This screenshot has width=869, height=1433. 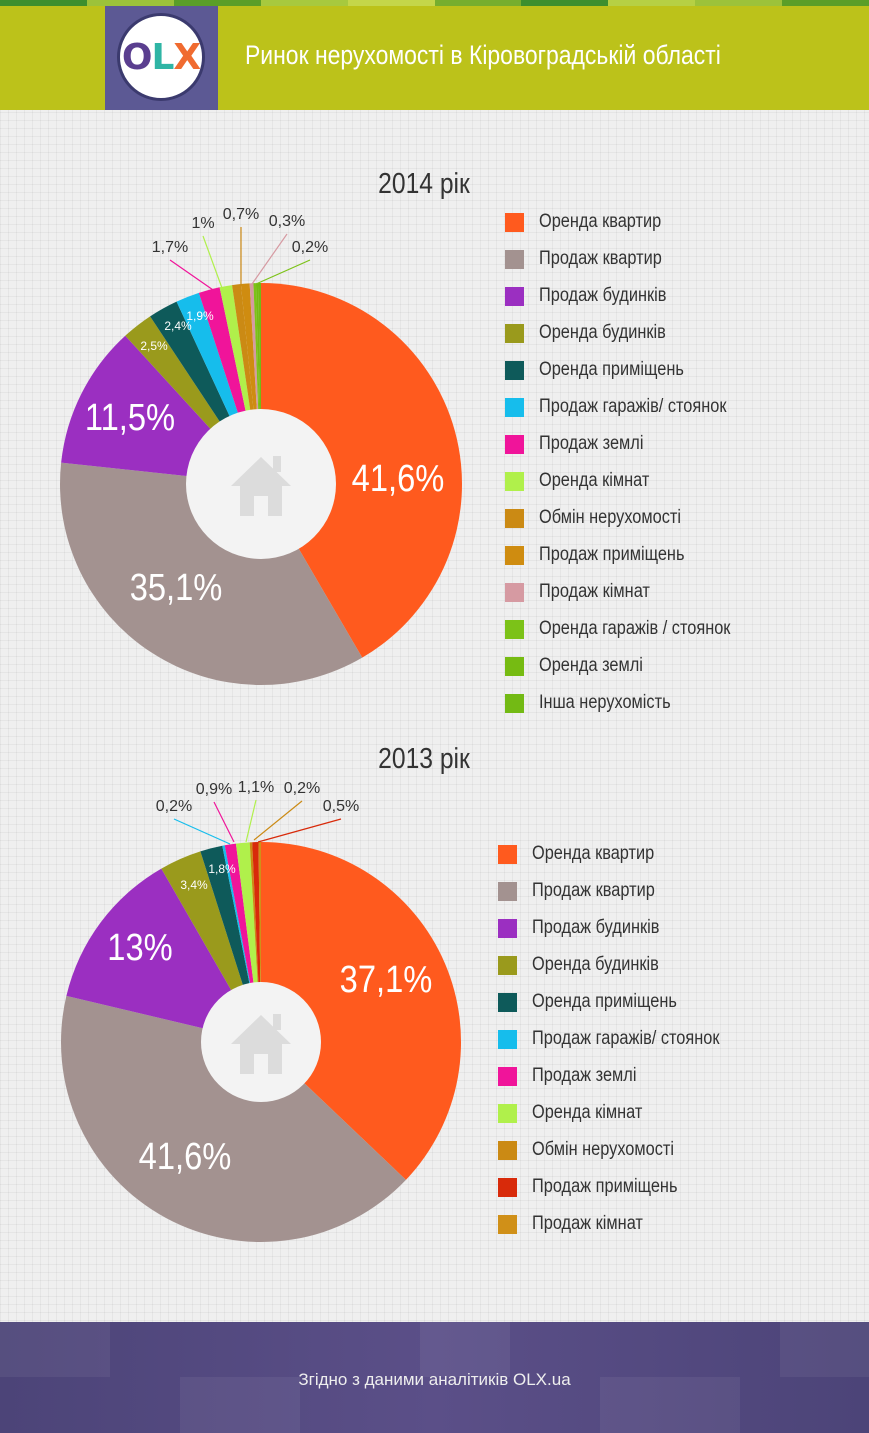 What do you see at coordinates (200, 316) in the screenshot?
I see `slice-label: 1,9%` at bounding box center [200, 316].